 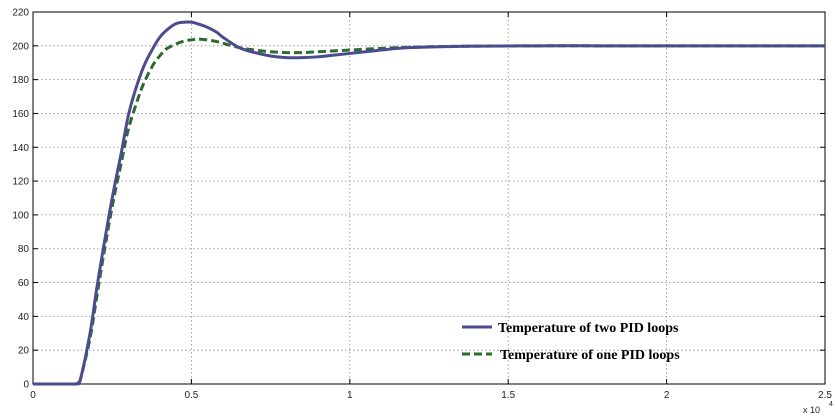 I want to click on x-tick-label: 0, so click(x=33, y=395).